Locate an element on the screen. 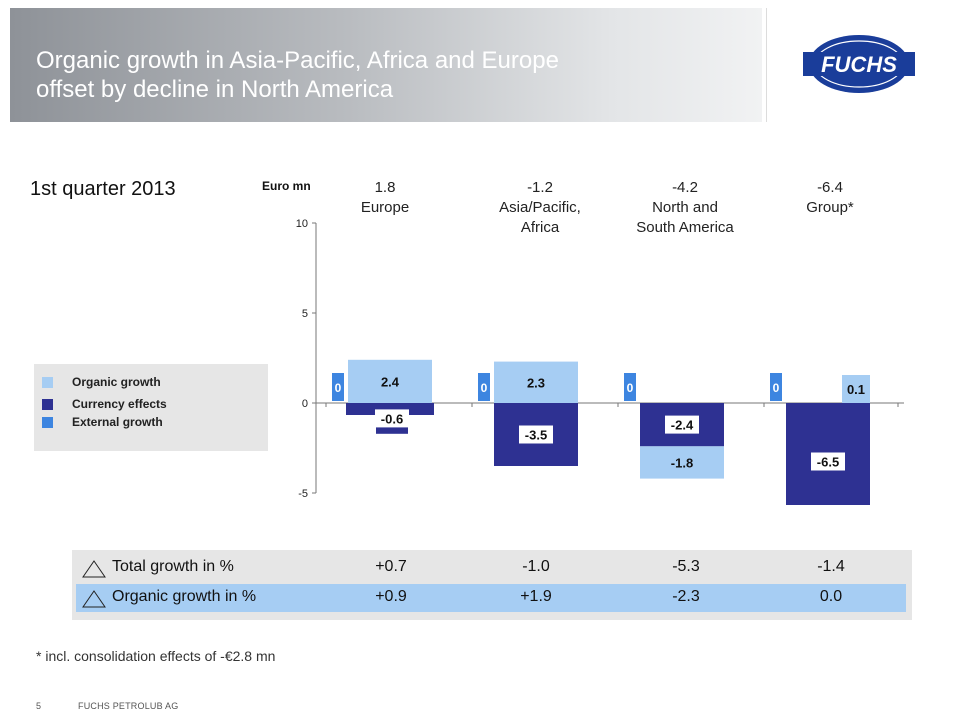 This screenshot has width=960, height=720. bar-currency-band is located at coordinates (390, 409).